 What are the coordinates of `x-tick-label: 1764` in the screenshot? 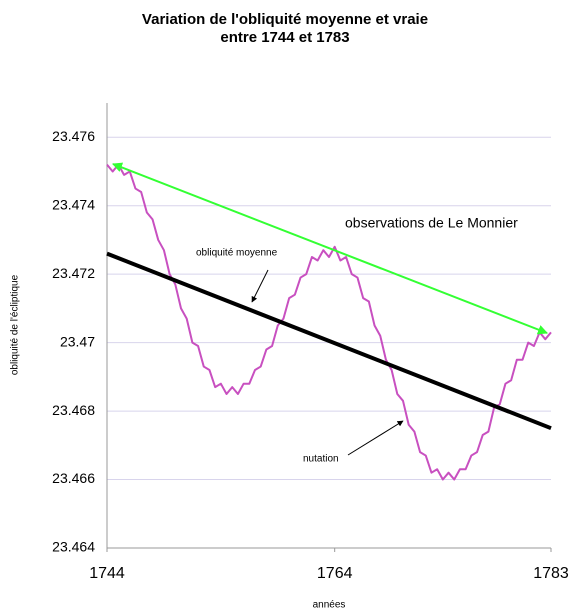 It's located at (335, 573).